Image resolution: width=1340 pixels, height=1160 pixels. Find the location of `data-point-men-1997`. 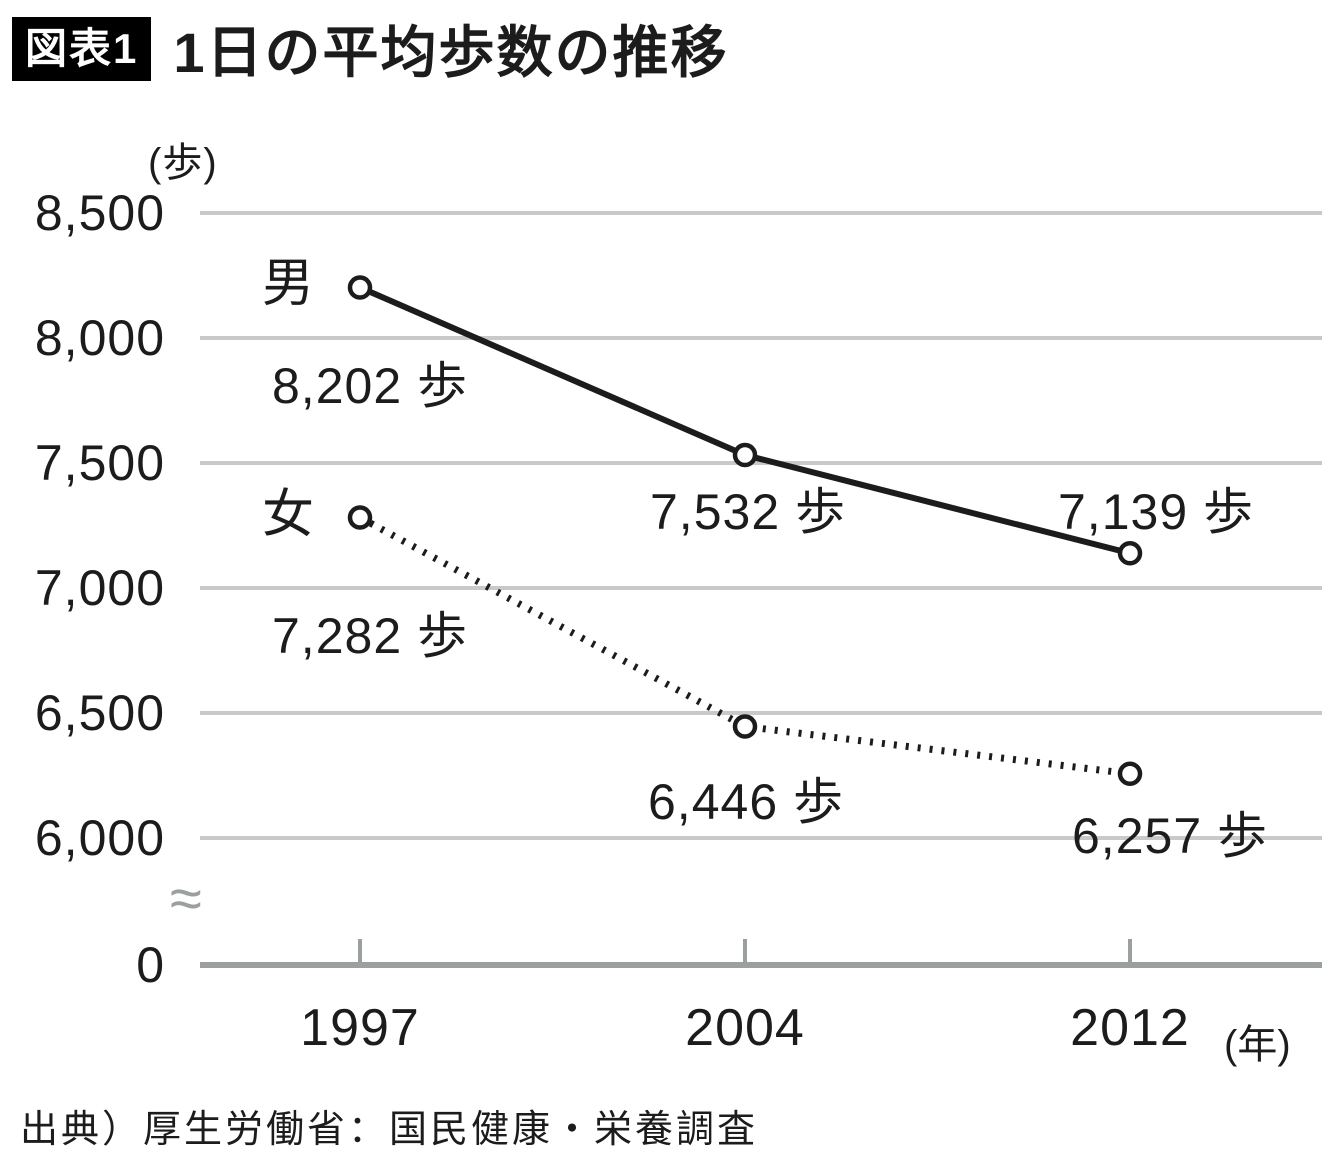

data-point-men-1997 is located at coordinates (360, 287).